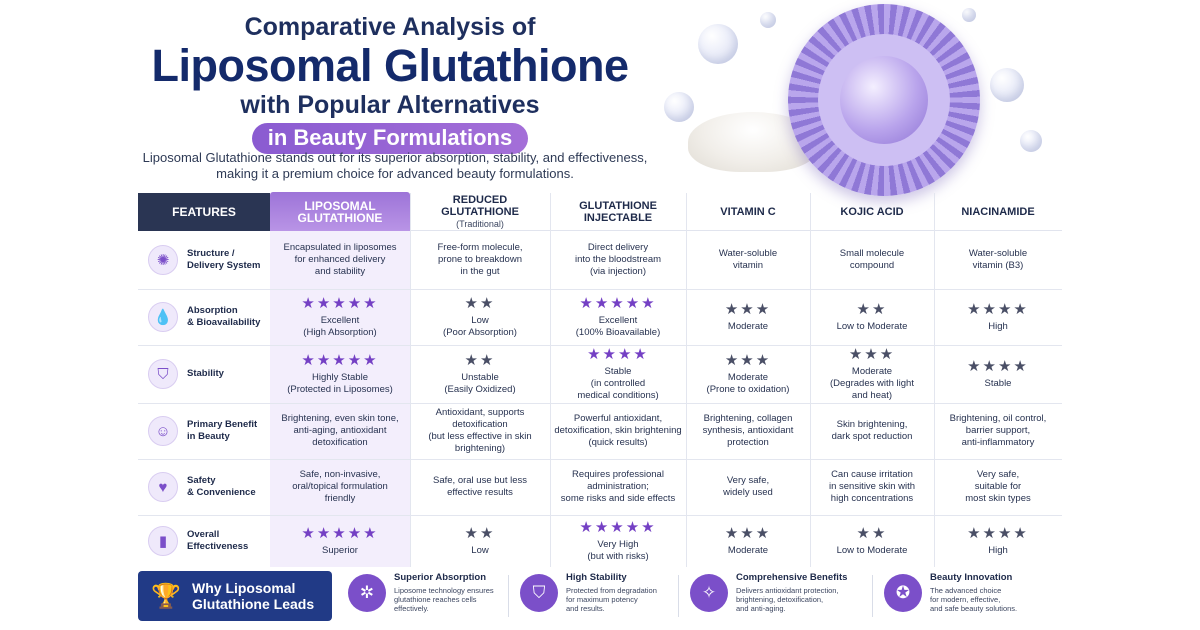 The width and height of the screenshot is (1200, 630). What do you see at coordinates (934, 380) in the screenshot?
I see `column-divider` at bounding box center [934, 380].